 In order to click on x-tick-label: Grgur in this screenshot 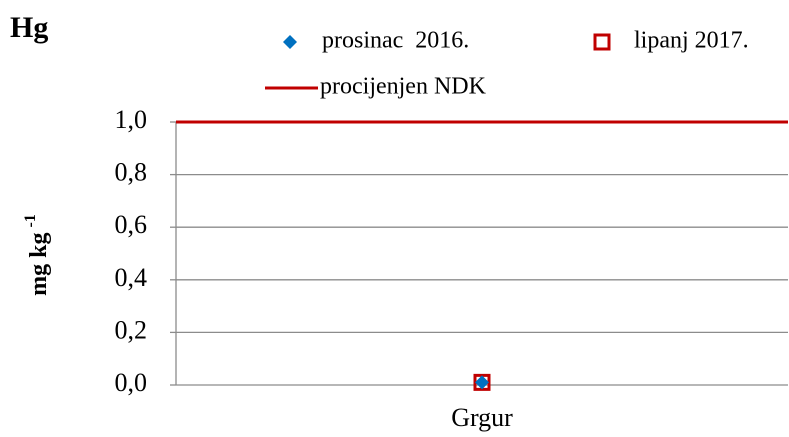, I will do `click(482, 417)`.